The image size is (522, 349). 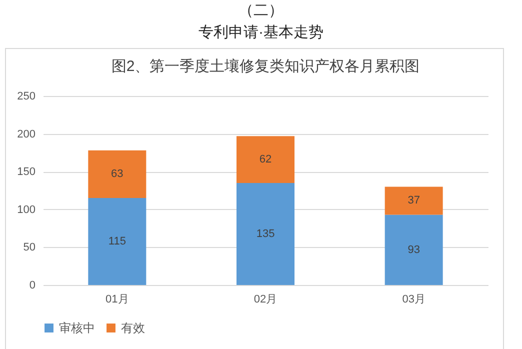 I want to click on data-label: 62, so click(x=265, y=160).